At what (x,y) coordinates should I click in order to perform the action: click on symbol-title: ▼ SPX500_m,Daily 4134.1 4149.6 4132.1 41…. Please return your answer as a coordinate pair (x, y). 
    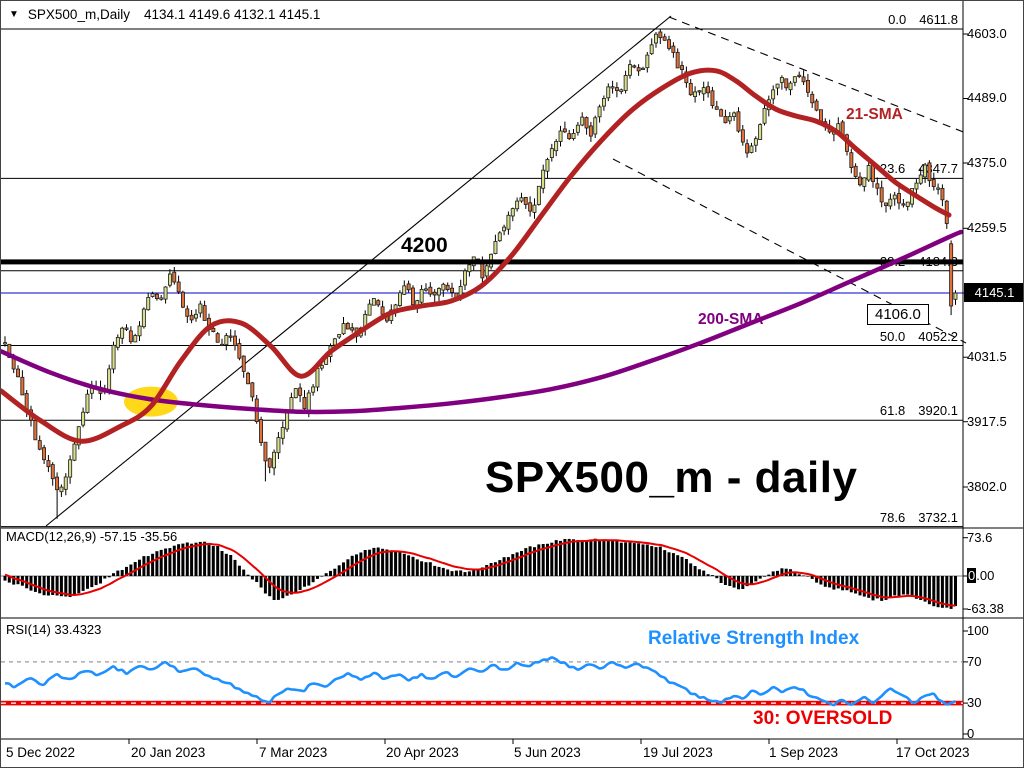
    Looking at the image, I should click on (164, 14).